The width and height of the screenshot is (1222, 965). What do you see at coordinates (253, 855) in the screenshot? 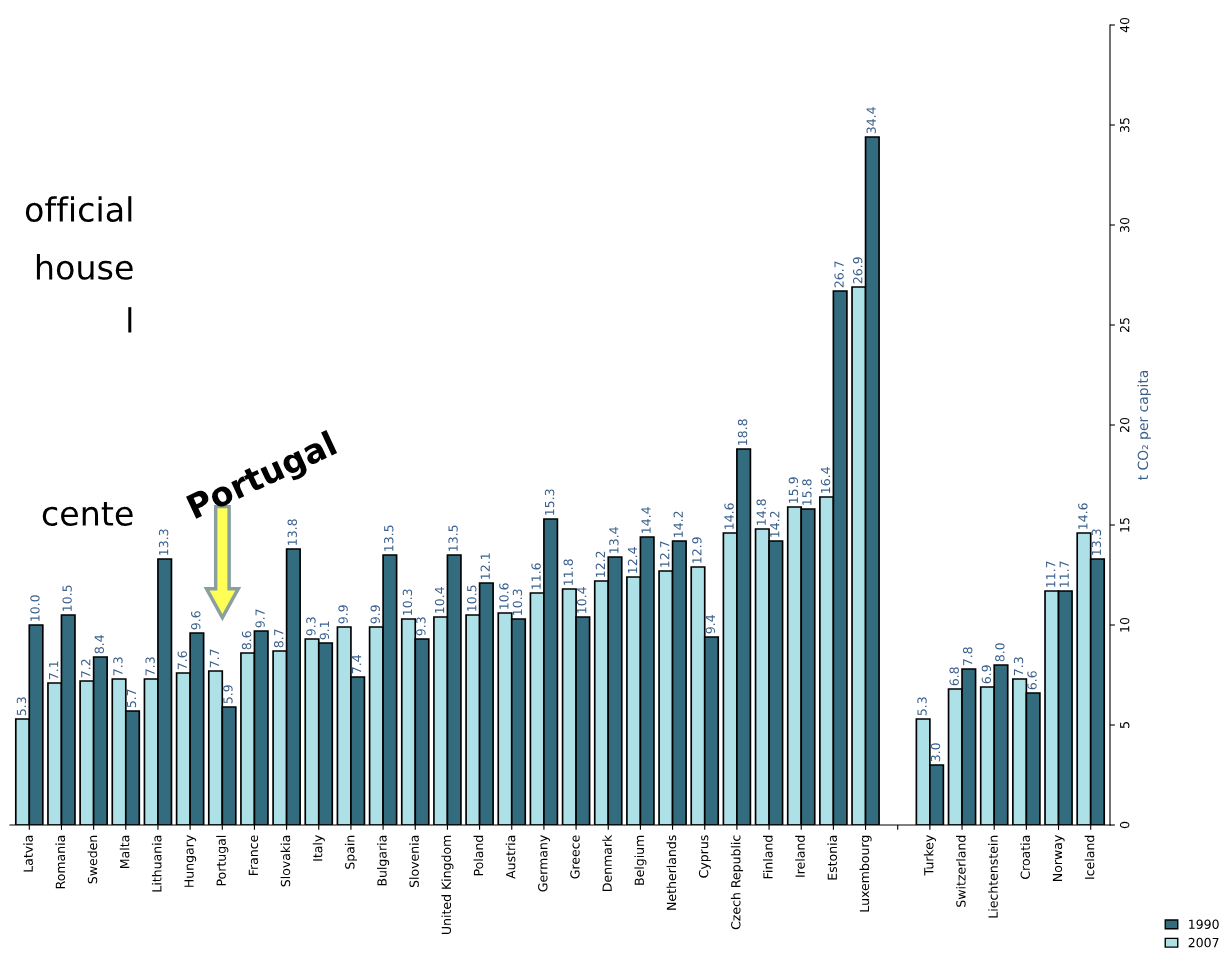
I see `x-tick-label: France` at bounding box center [253, 855].